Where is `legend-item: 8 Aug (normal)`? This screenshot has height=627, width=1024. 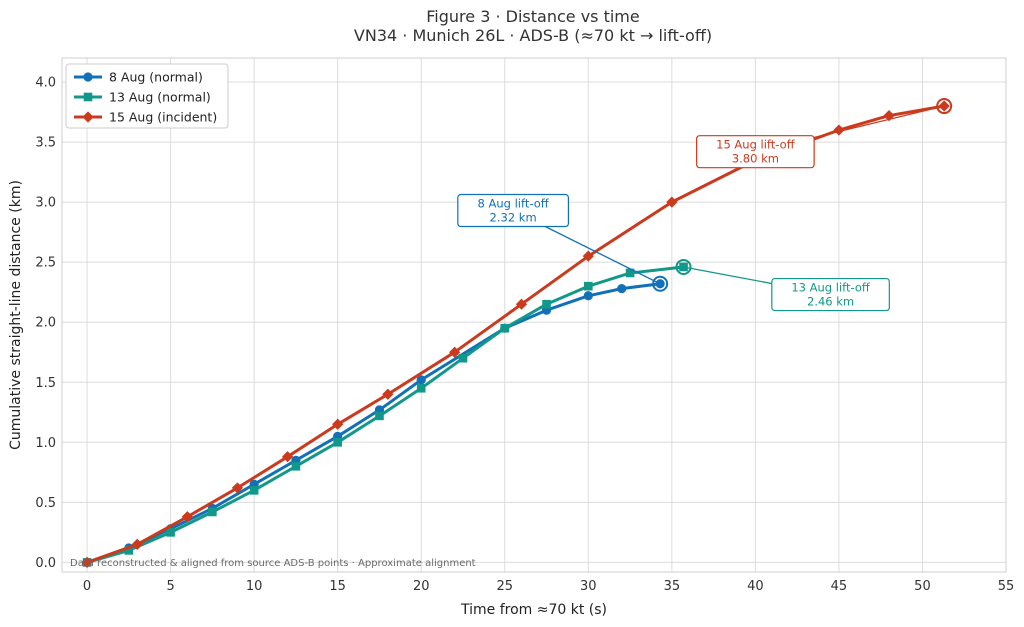 legend-item: 8 Aug (normal) is located at coordinates (138, 77).